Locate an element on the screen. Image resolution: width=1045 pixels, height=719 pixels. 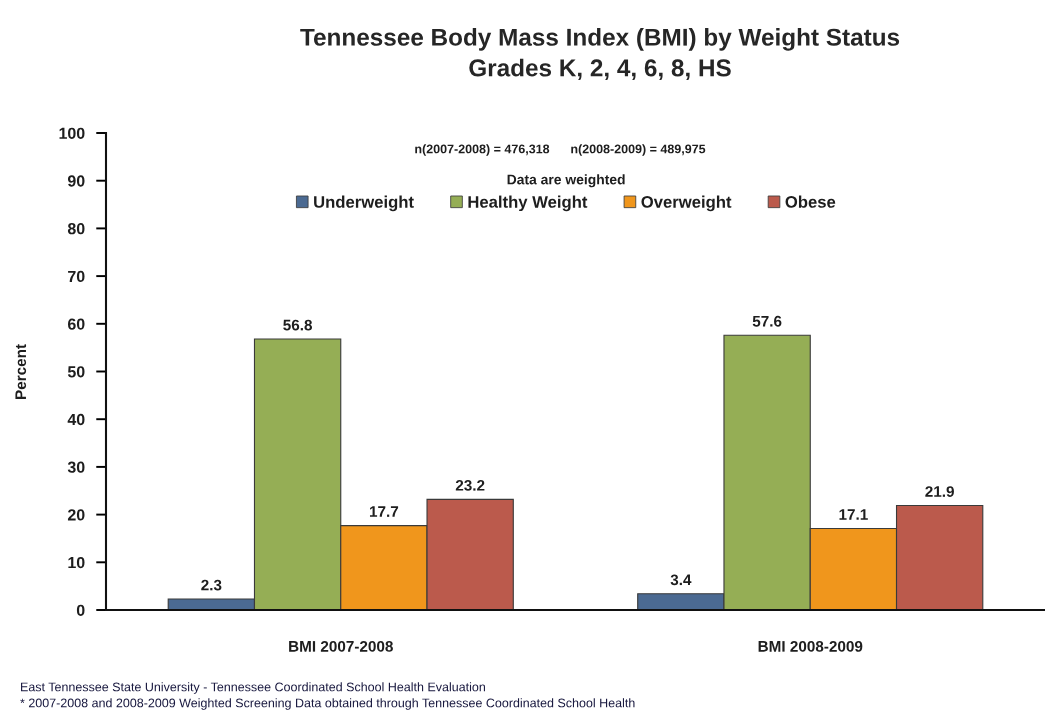
y-tick-label: 60 is located at coordinates (76, 324).